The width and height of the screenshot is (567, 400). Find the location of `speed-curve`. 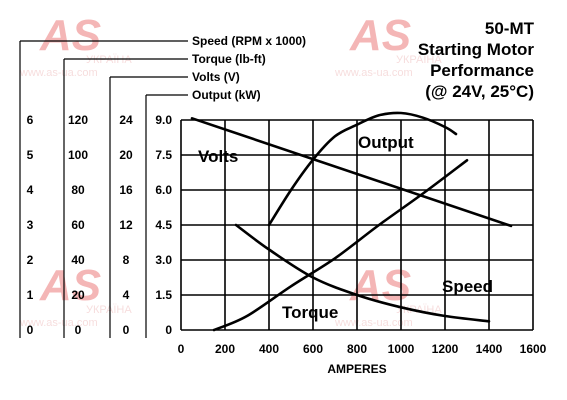

speed-curve is located at coordinates (362, 273).